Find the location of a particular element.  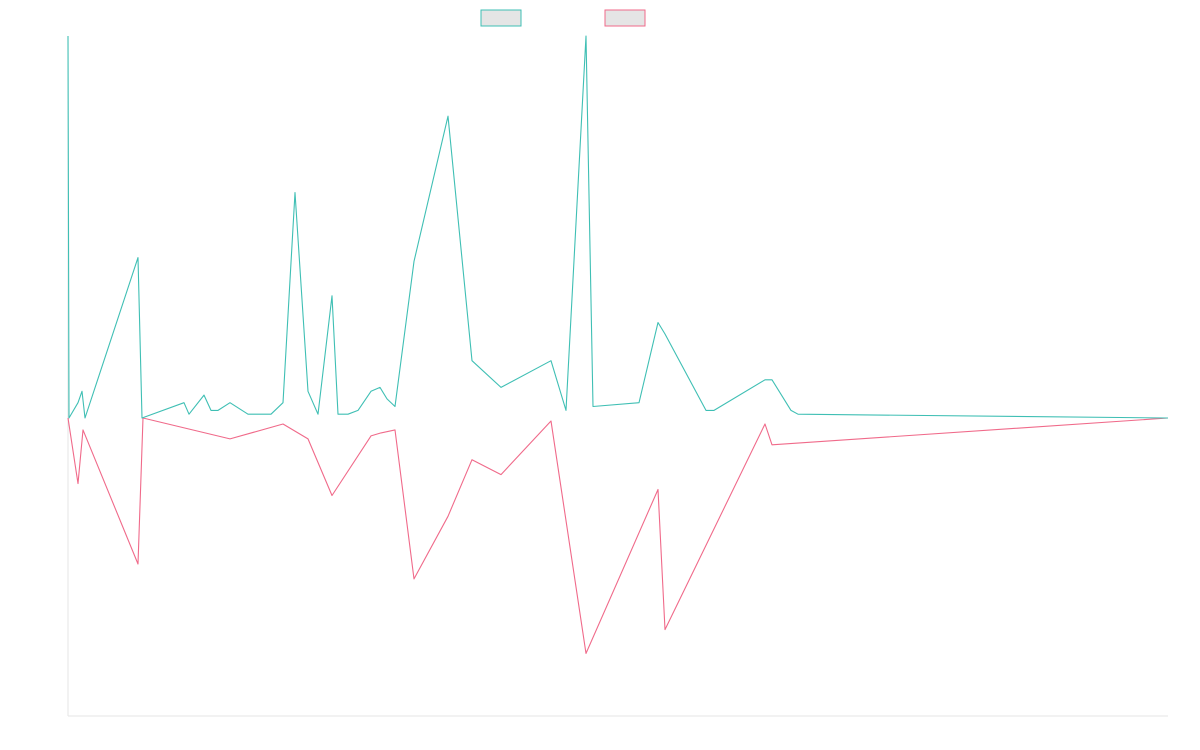

legend-swatch-b is located at coordinates (625, 18).